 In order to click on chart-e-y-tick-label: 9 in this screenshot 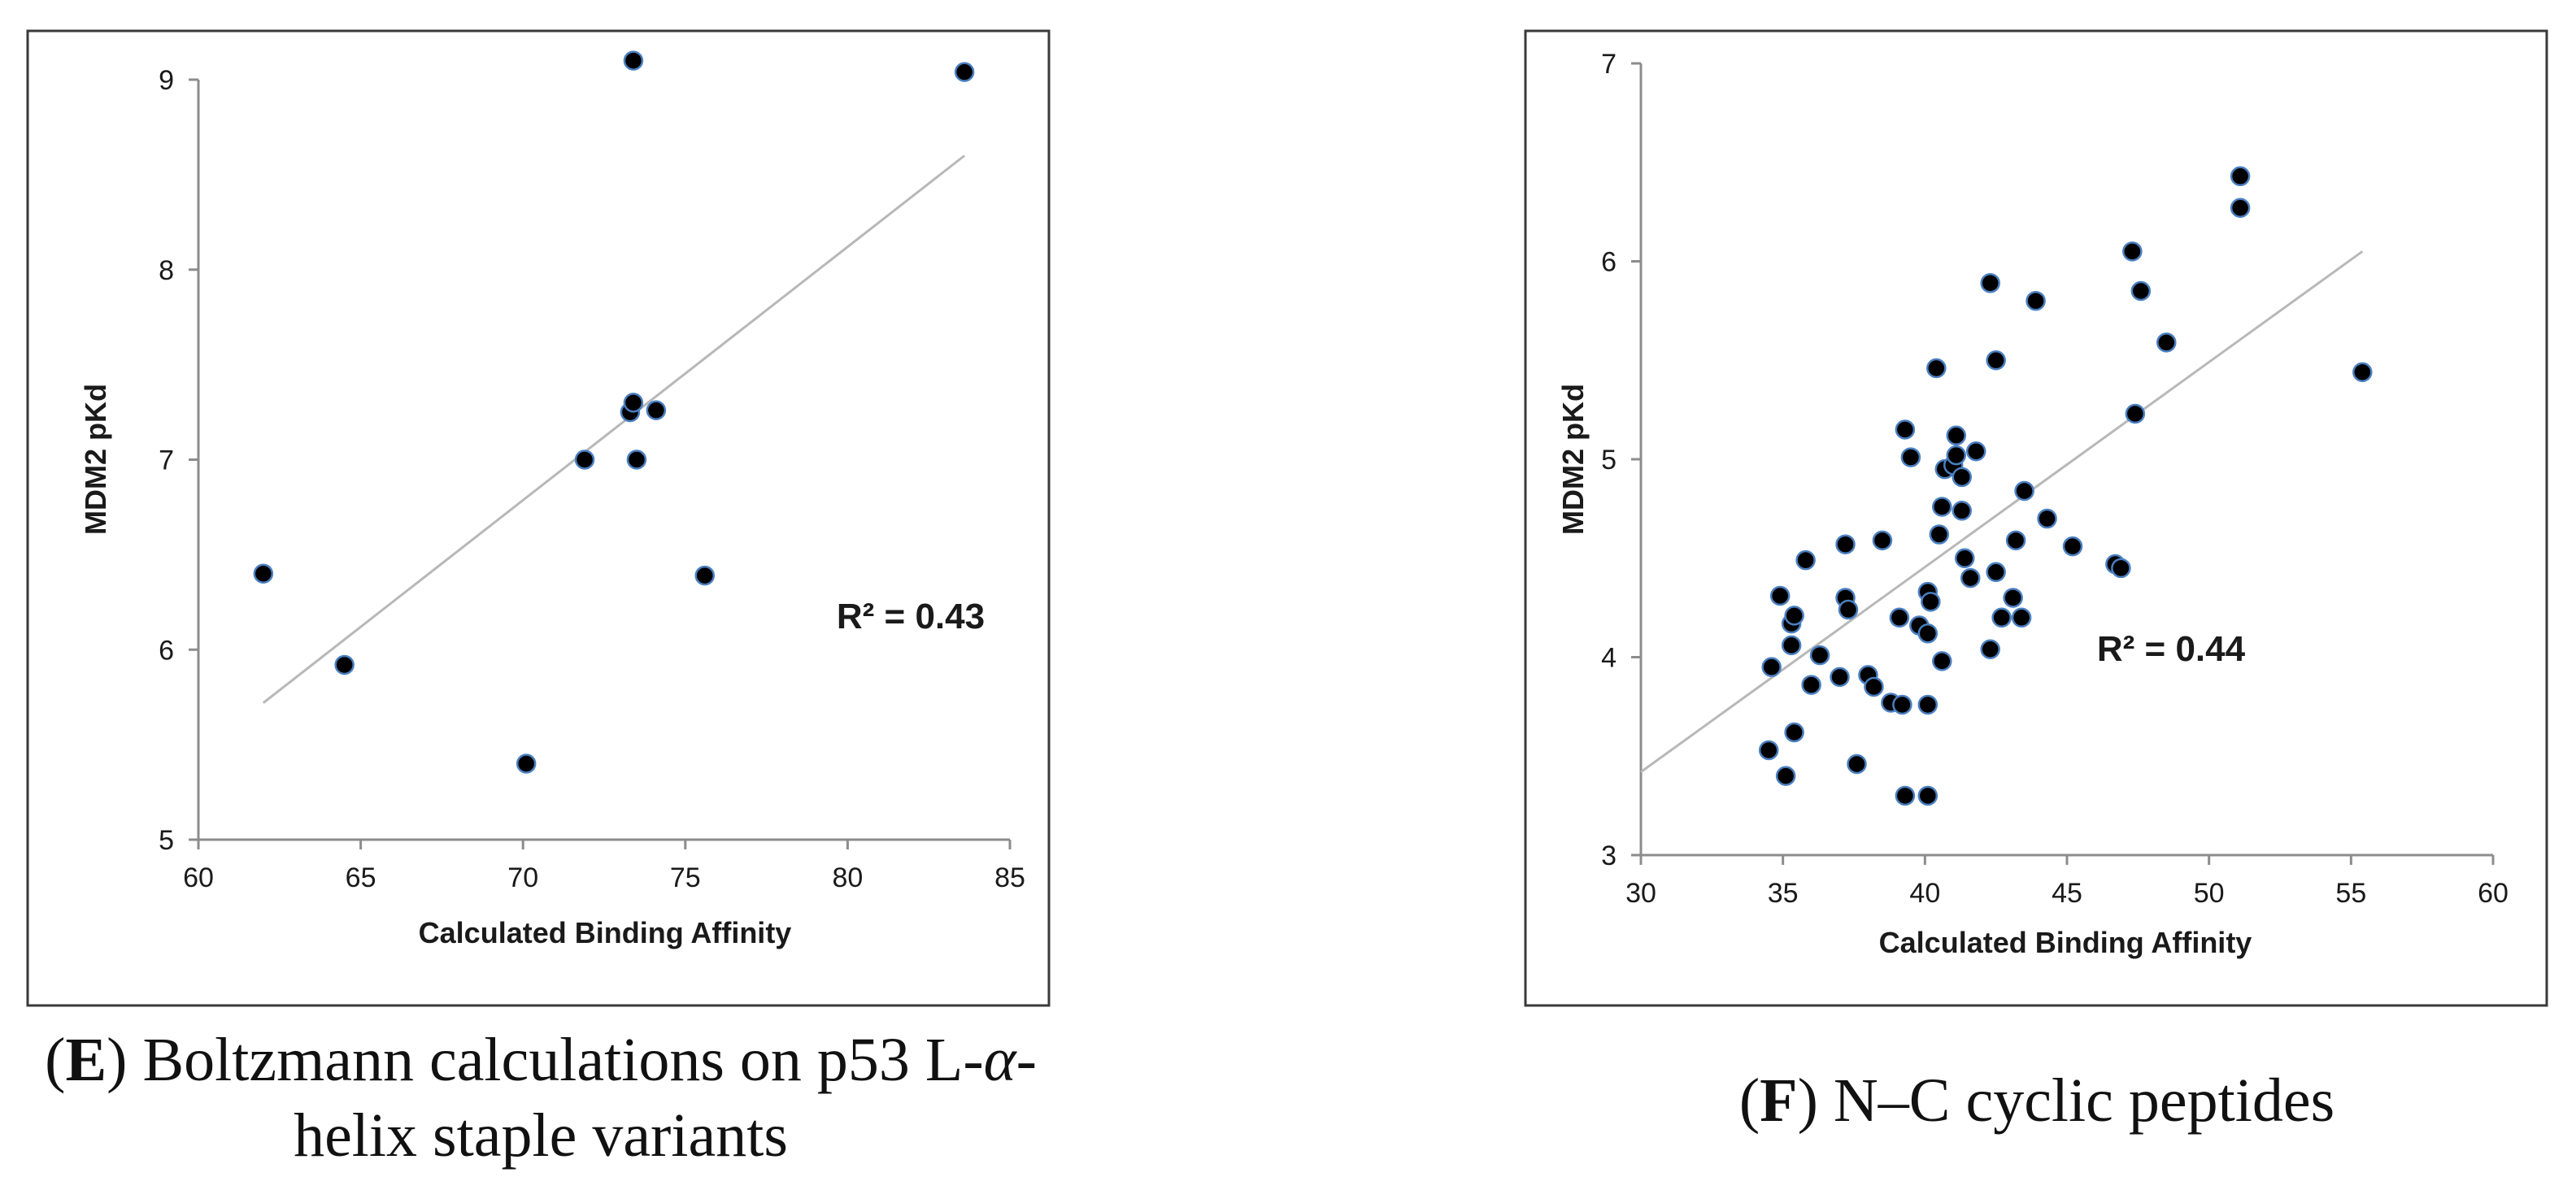, I will do `click(167, 80)`.